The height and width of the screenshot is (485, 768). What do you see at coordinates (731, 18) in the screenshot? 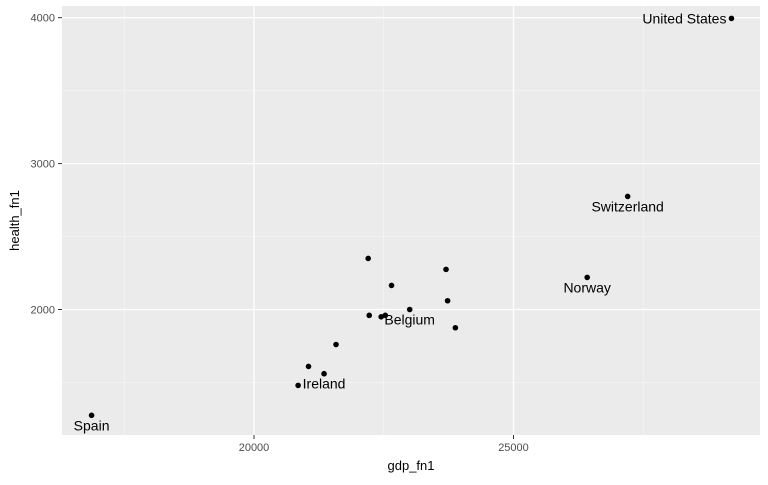
I see `data-point-united-states` at bounding box center [731, 18].